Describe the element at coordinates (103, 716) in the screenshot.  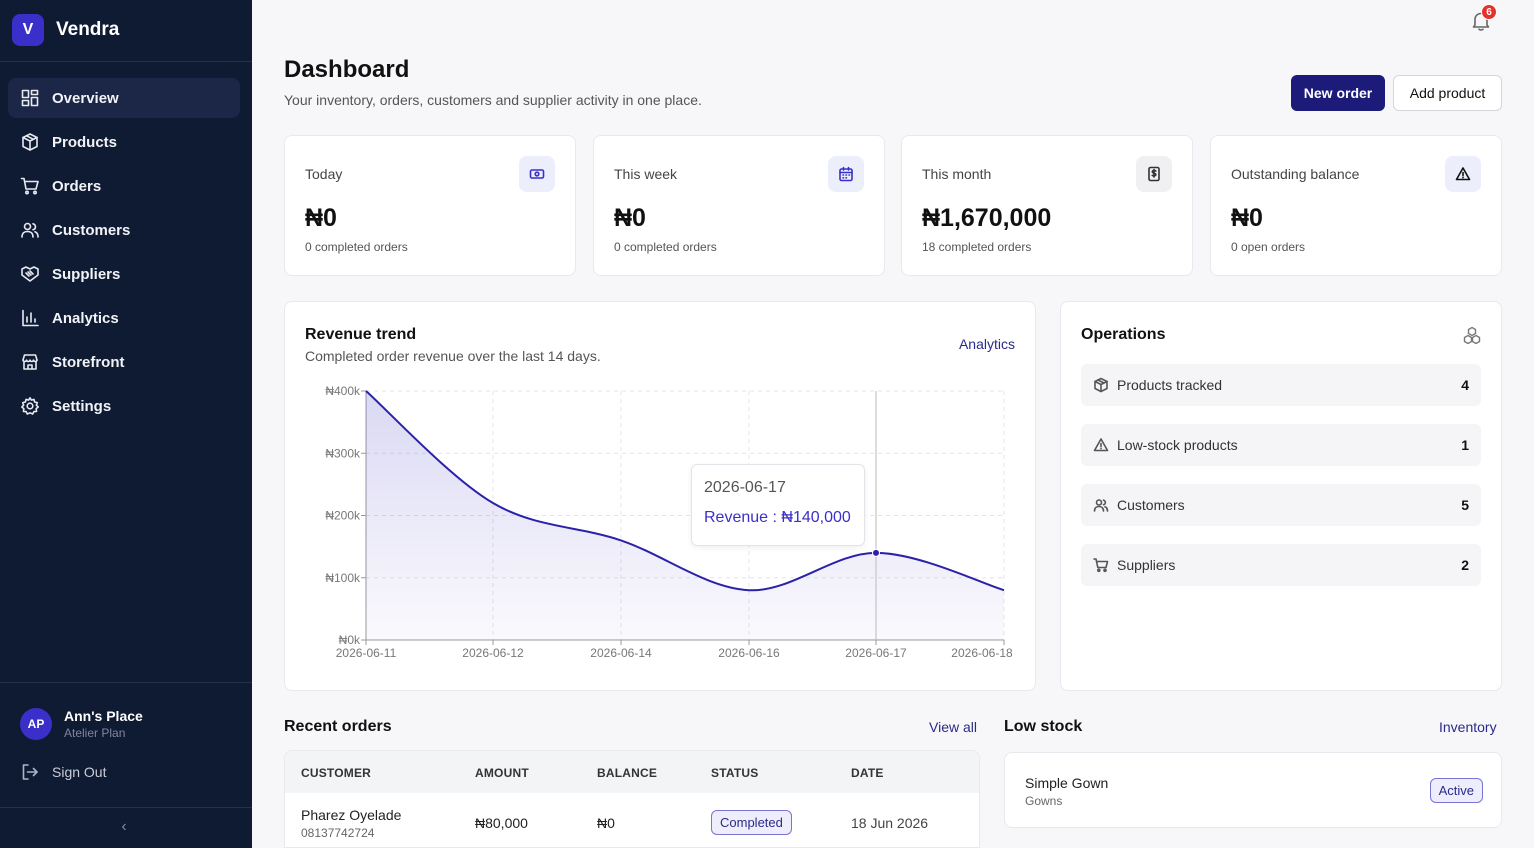
I see `user-name: Ann's Place` at that location.